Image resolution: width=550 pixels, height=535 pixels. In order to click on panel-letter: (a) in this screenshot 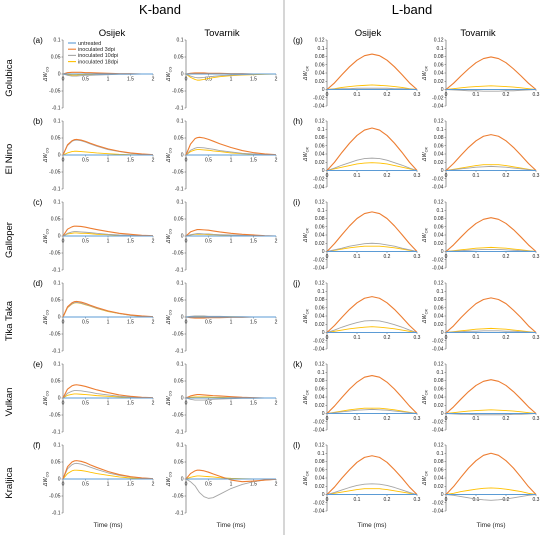, I will do `click(38, 40)`.